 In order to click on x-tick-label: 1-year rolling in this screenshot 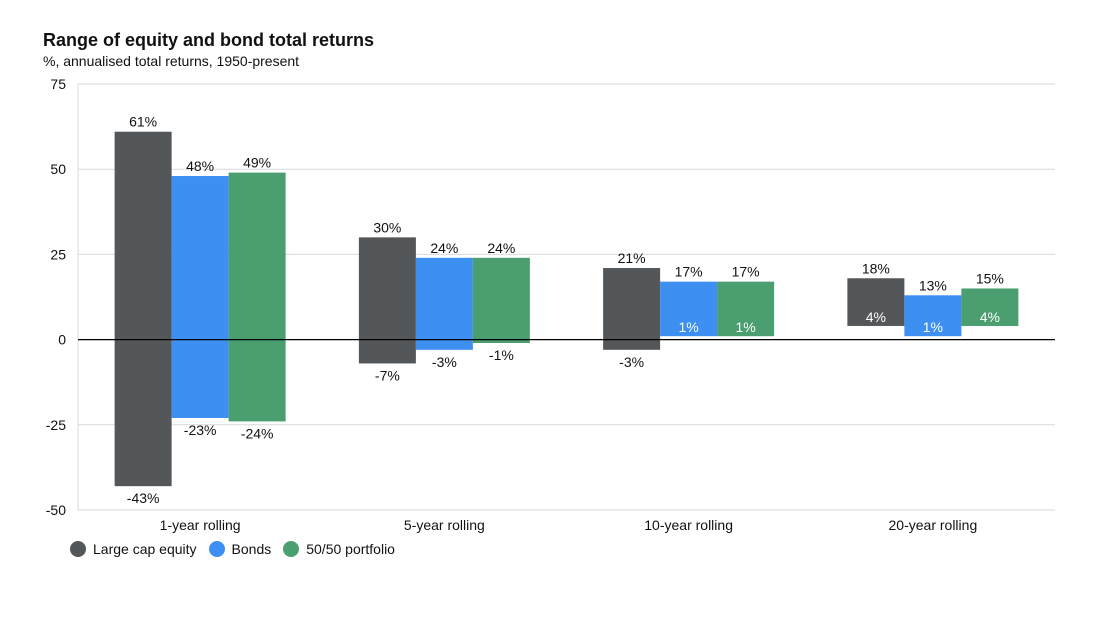, I will do `click(200, 525)`.